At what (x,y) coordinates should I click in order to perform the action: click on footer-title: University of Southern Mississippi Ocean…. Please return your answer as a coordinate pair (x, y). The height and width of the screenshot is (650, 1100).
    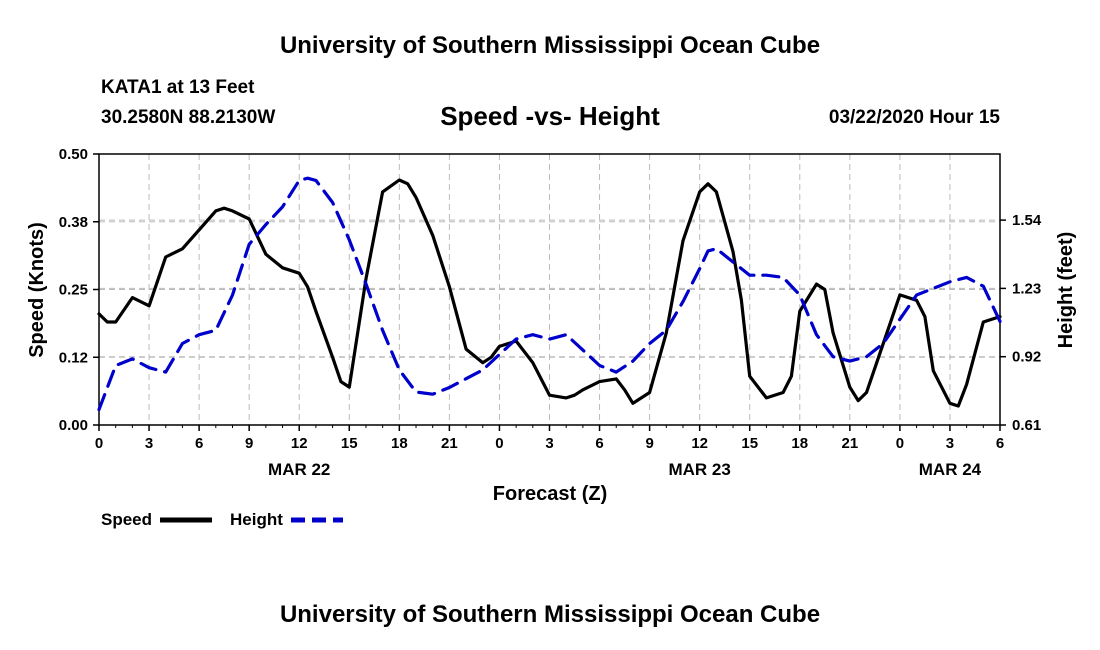
    Looking at the image, I should click on (550, 614).